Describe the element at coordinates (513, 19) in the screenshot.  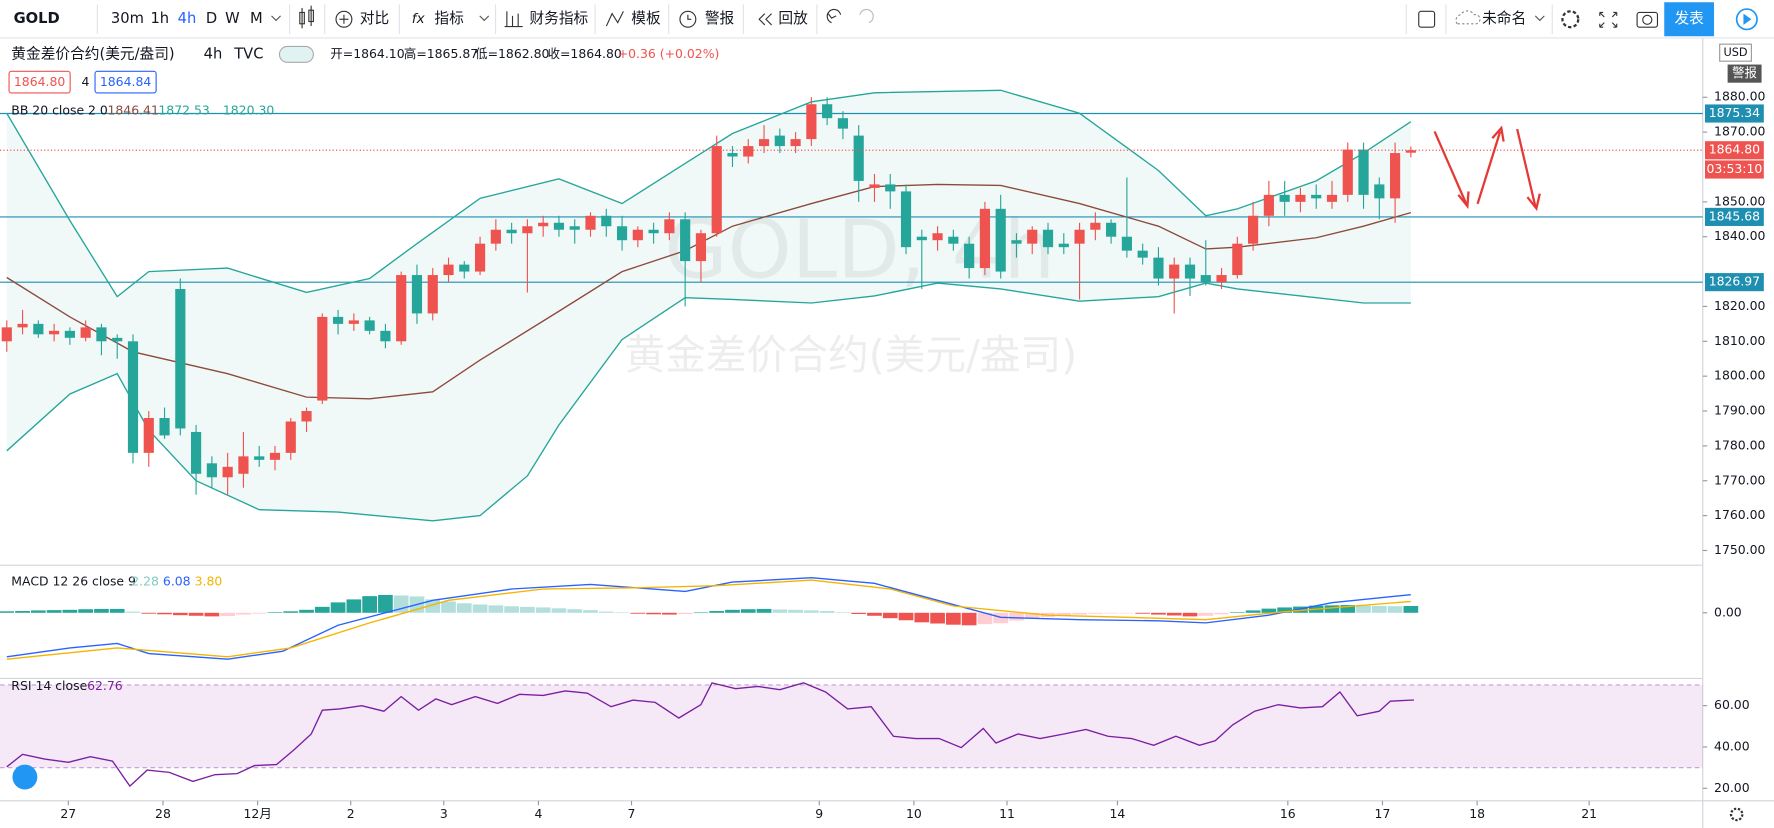
I see `financials-icon` at that location.